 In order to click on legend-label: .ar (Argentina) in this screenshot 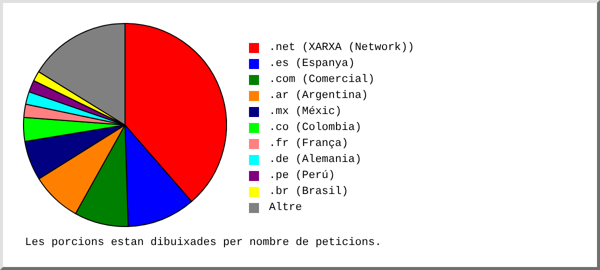, I will do `click(318, 96)`.